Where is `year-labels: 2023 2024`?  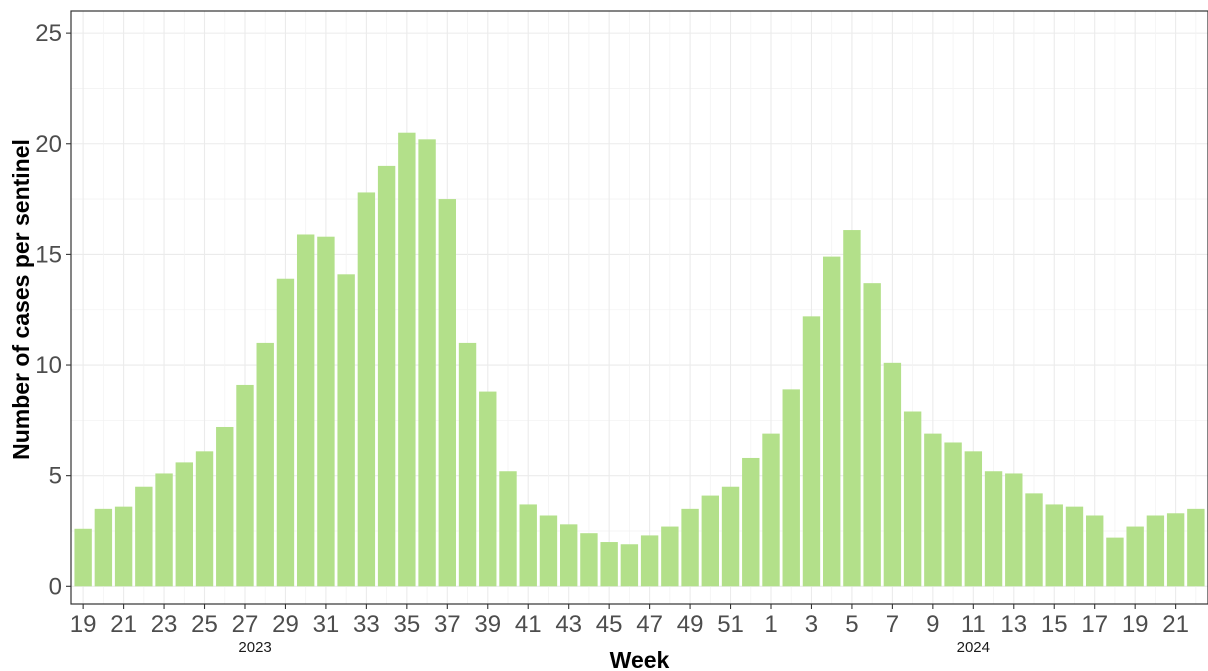
year-labels: 2023 2024 is located at coordinates (614, 647).